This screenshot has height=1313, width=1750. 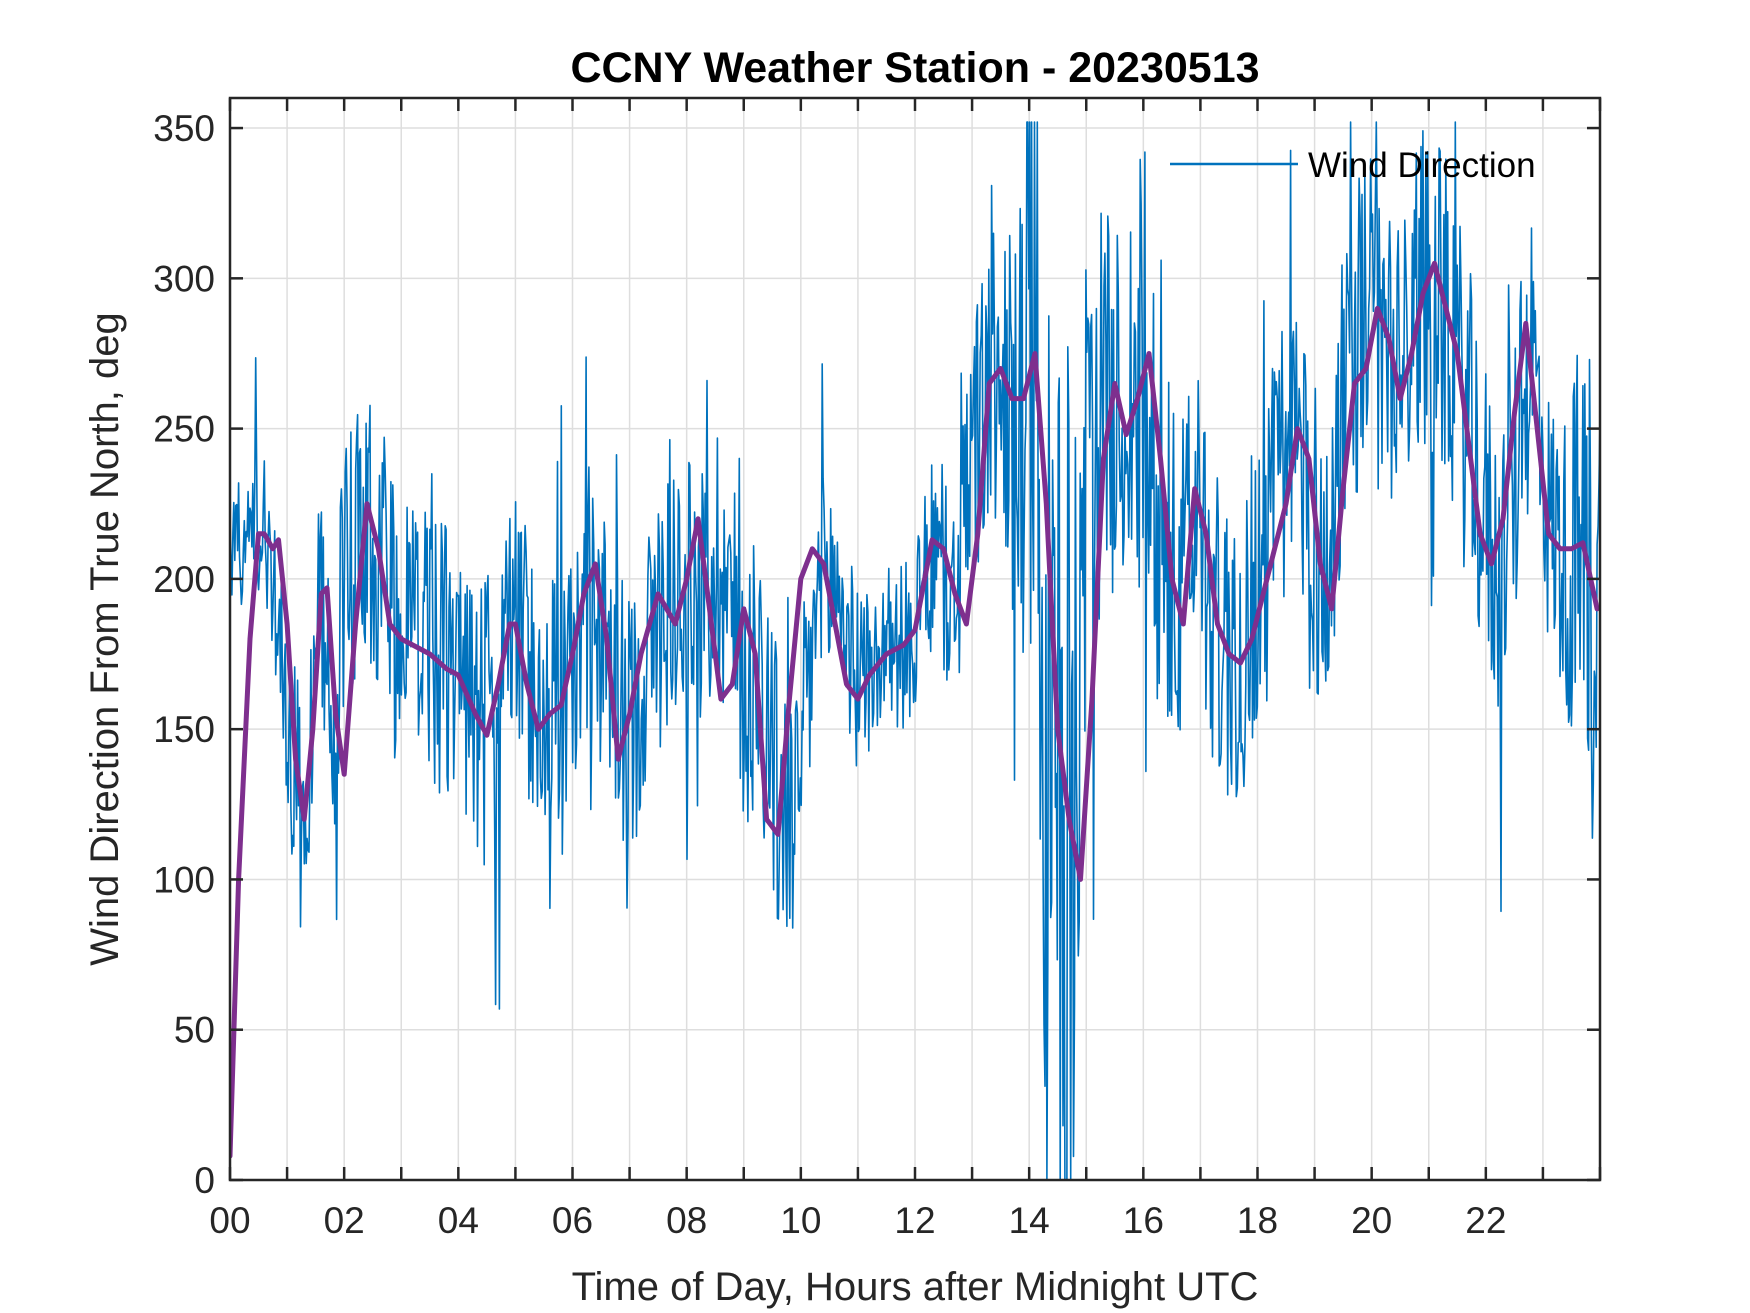 What do you see at coordinates (800, 1220) in the screenshot?
I see `x-tick-label: 10` at bounding box center [800, 1220].